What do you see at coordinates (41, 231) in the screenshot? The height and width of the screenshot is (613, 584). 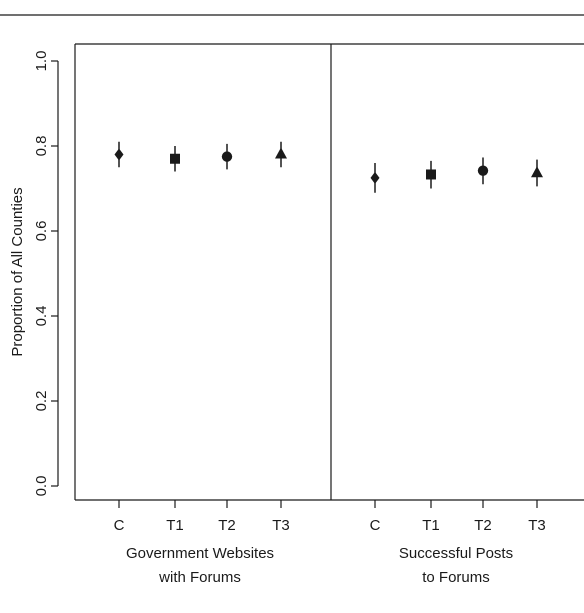 I see `y-tick-label: 0.6` at bounding box center [41, 231].